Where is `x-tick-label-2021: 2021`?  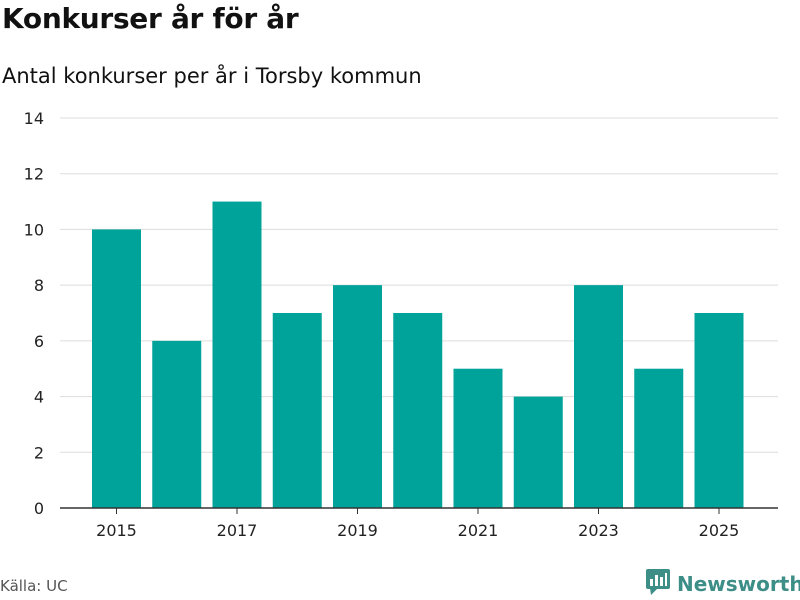 x-tick-label-2021: 2021 is located at coordinates (478, 530).